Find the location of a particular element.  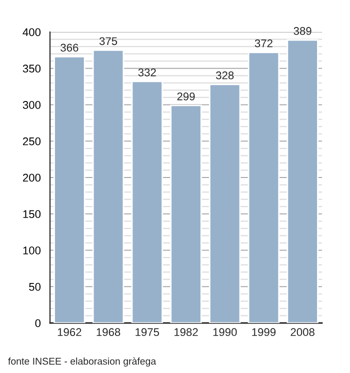

y-tick-label: 150 is located at coordinates (32, 214).